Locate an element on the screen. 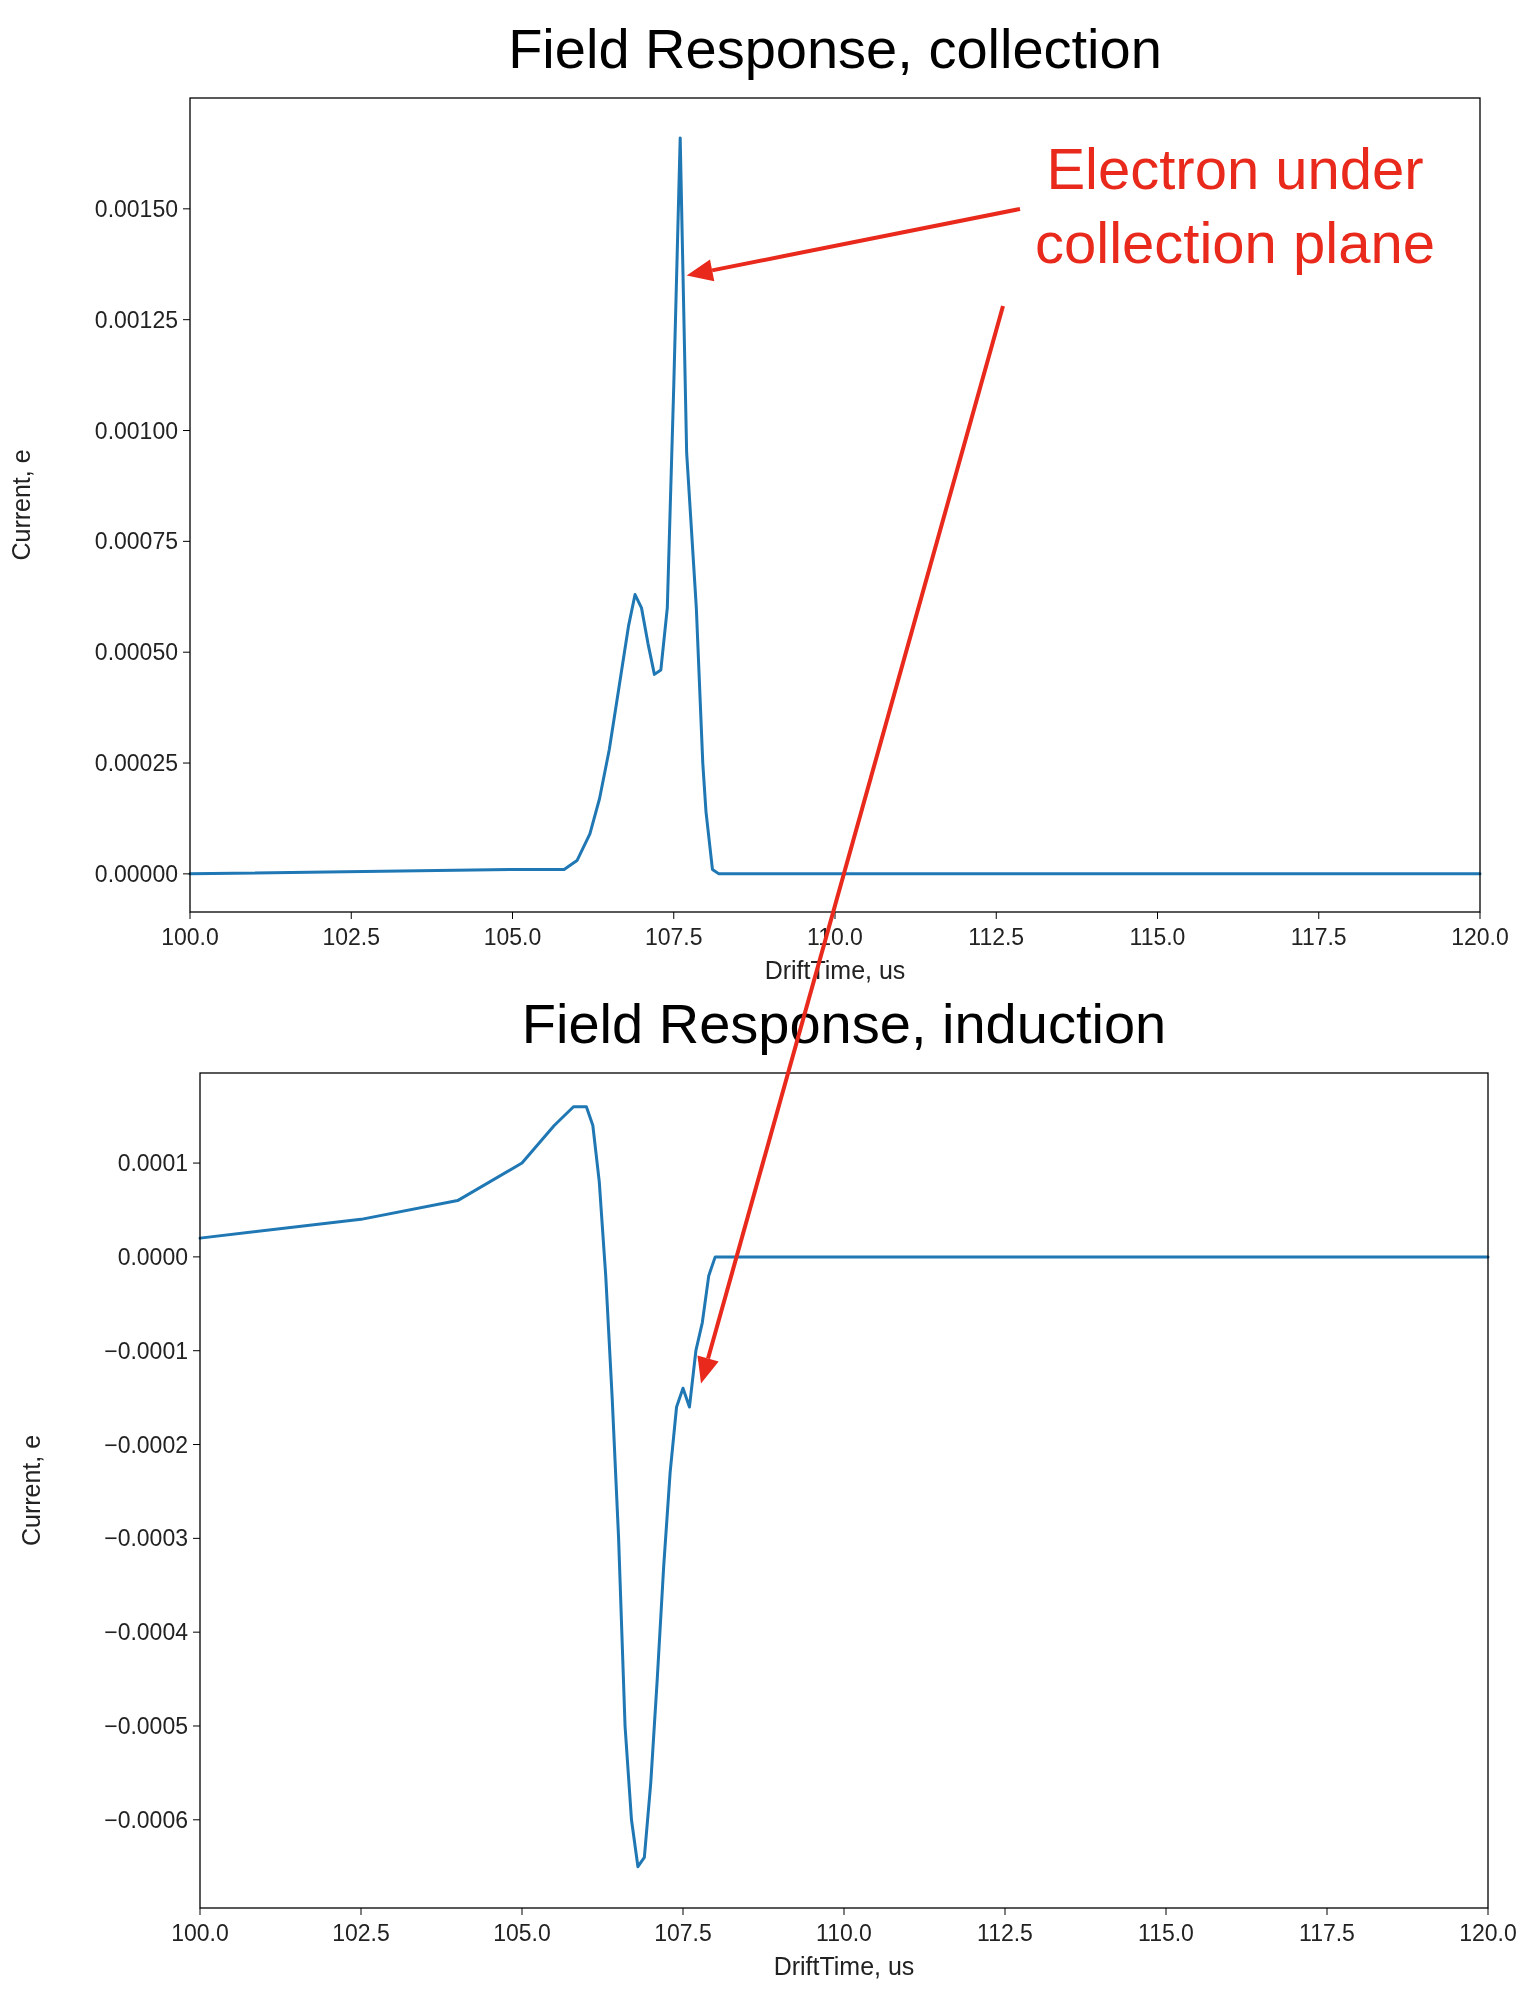  y-tick-label: 0.00075 is located at coordinates (136, 541).